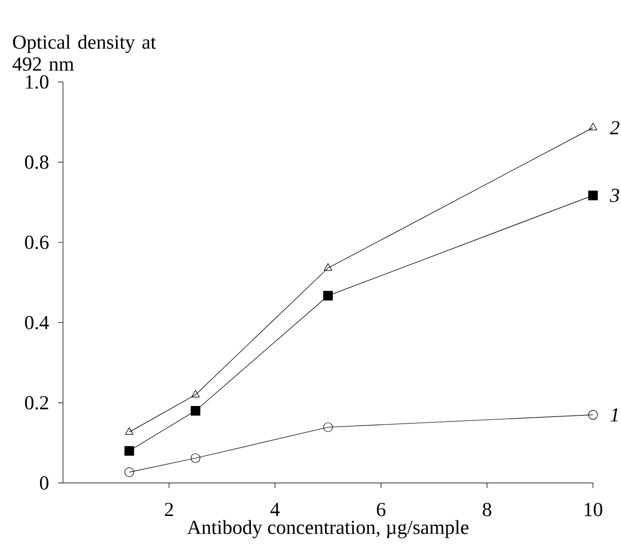 The height and width of the screenshot is (556, 621). What do you see at coordinates (84, 52) in the screenshot?
I see `y-axis-title: Optical density at 492 nm` at bounding box center [84, 52].